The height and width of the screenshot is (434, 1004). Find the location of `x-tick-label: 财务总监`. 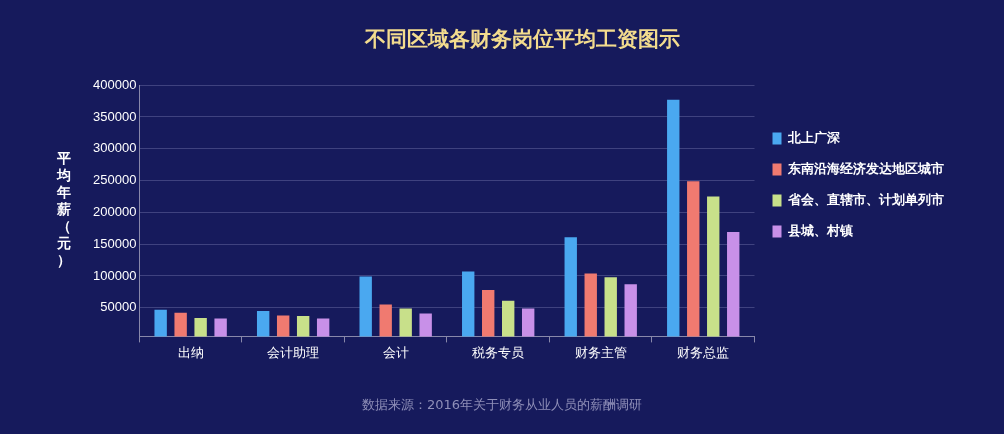

x-tick-label: 财务总监 is located at coordinates (703, 352).